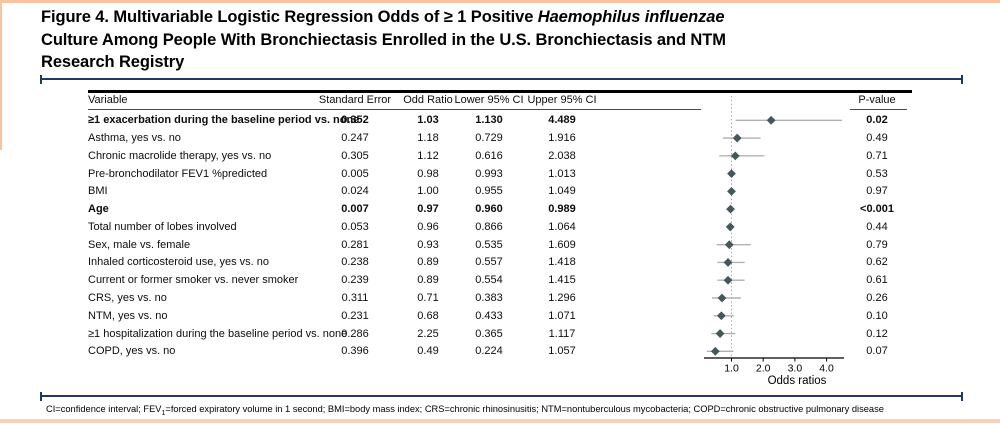  What do you see at coordinates (877, 333) in the screenshot?
I see `cell-p-value: 0.12` at bounding box center [877, 333].